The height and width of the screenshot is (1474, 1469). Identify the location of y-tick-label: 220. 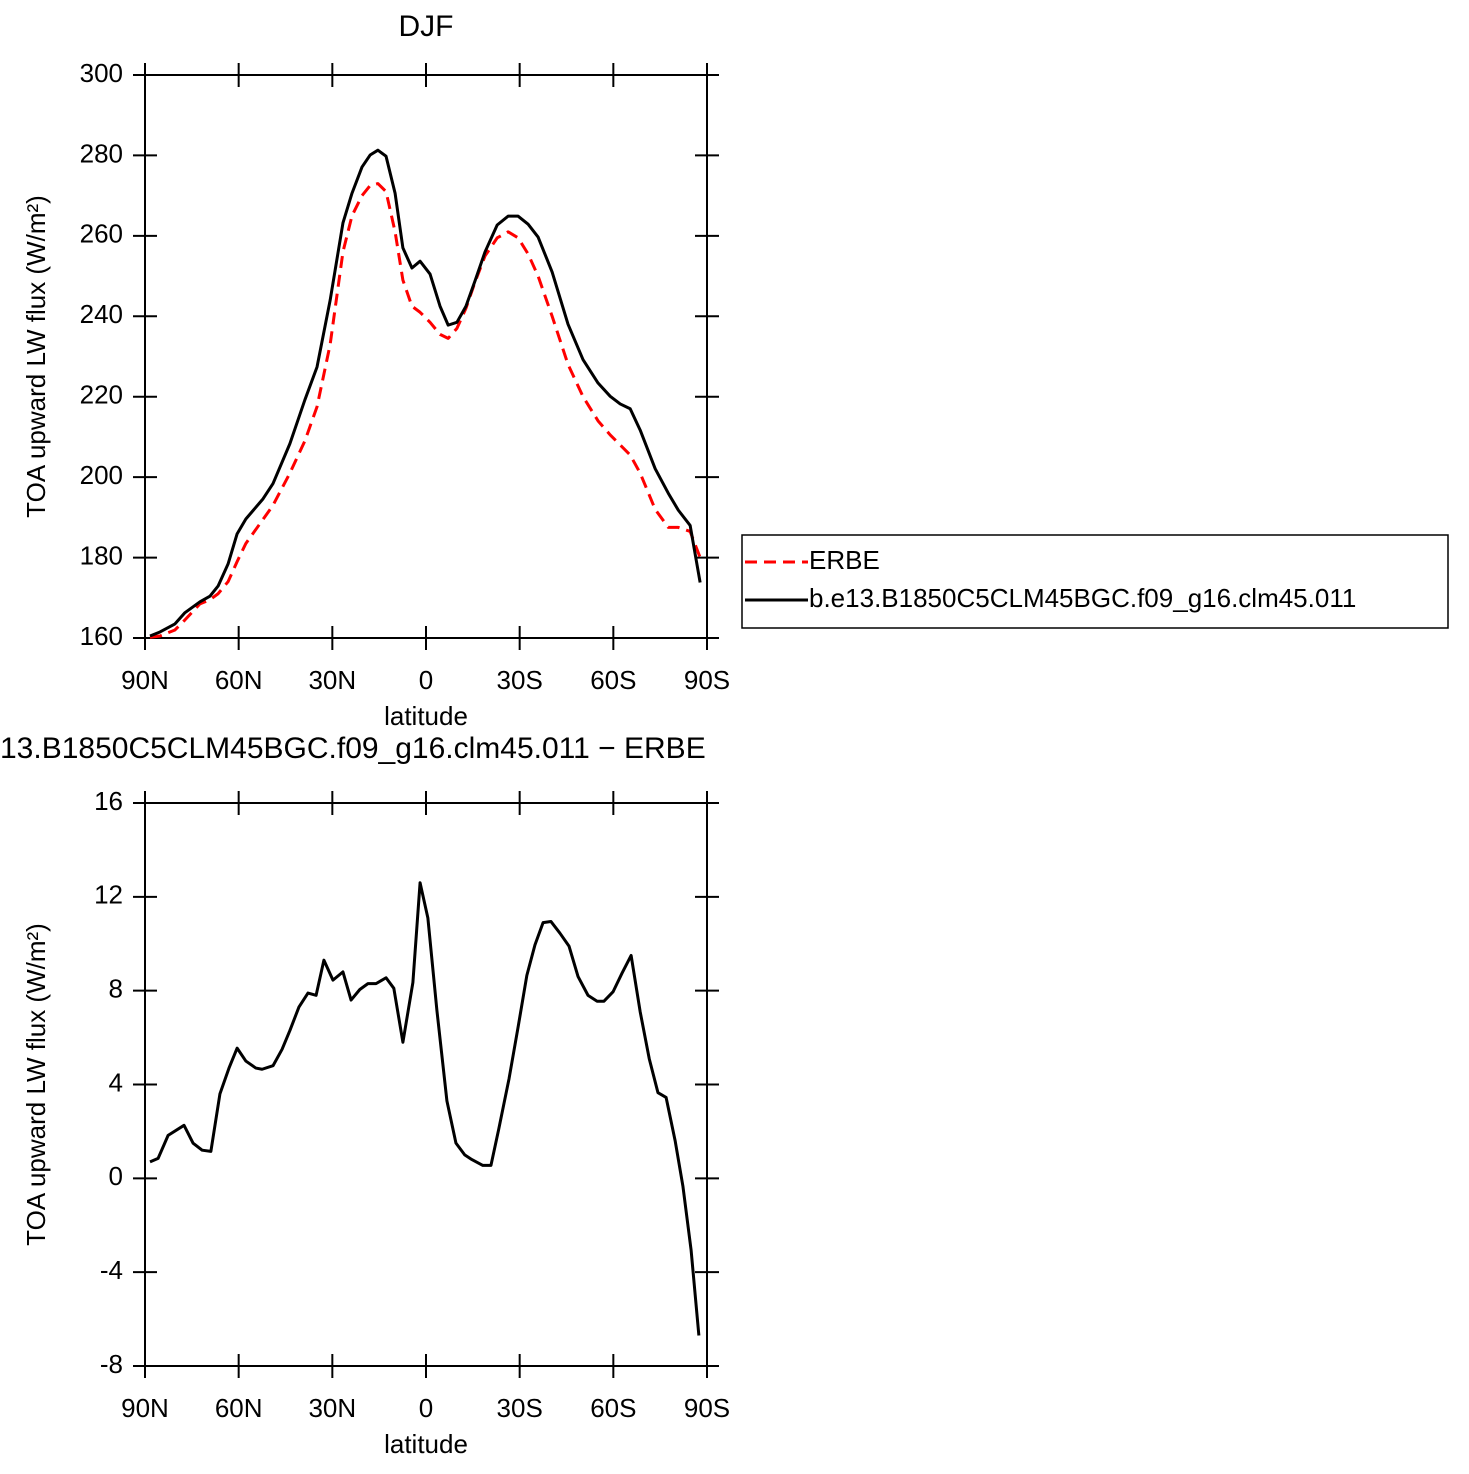
(101, 395).